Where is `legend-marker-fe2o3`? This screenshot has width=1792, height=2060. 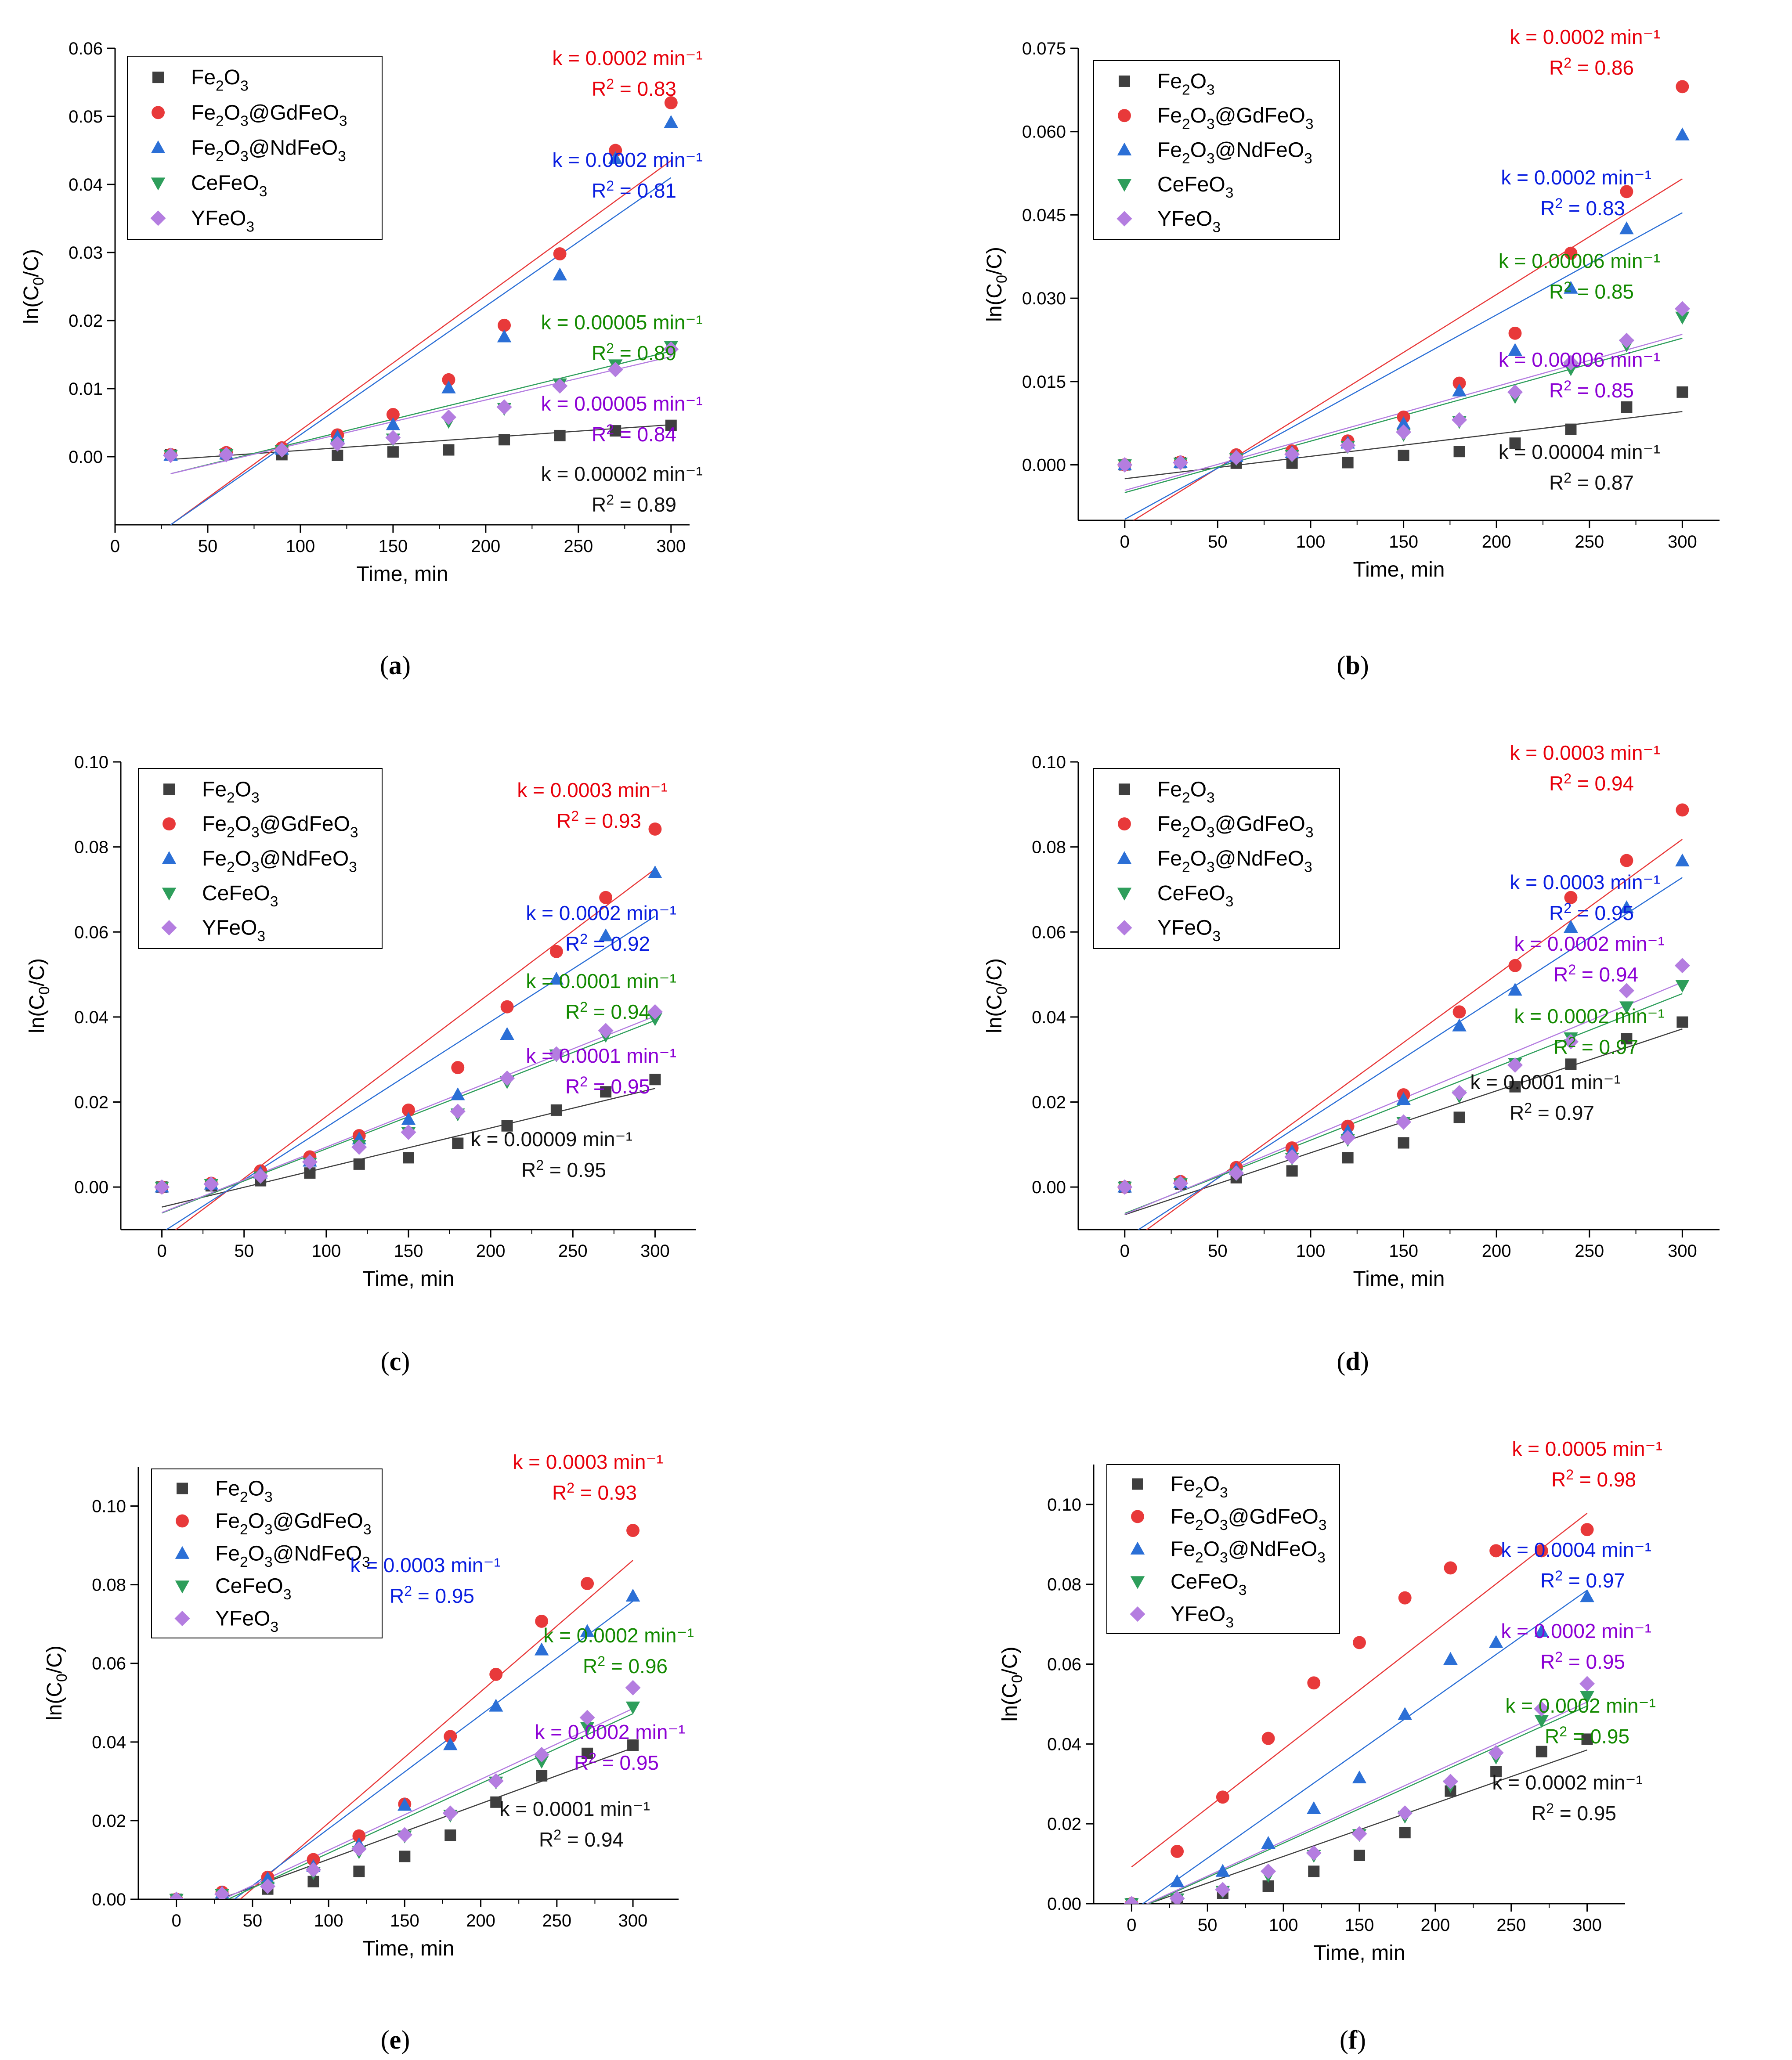 legend-marker-fe2o3 is located at coordinates (169, 789).